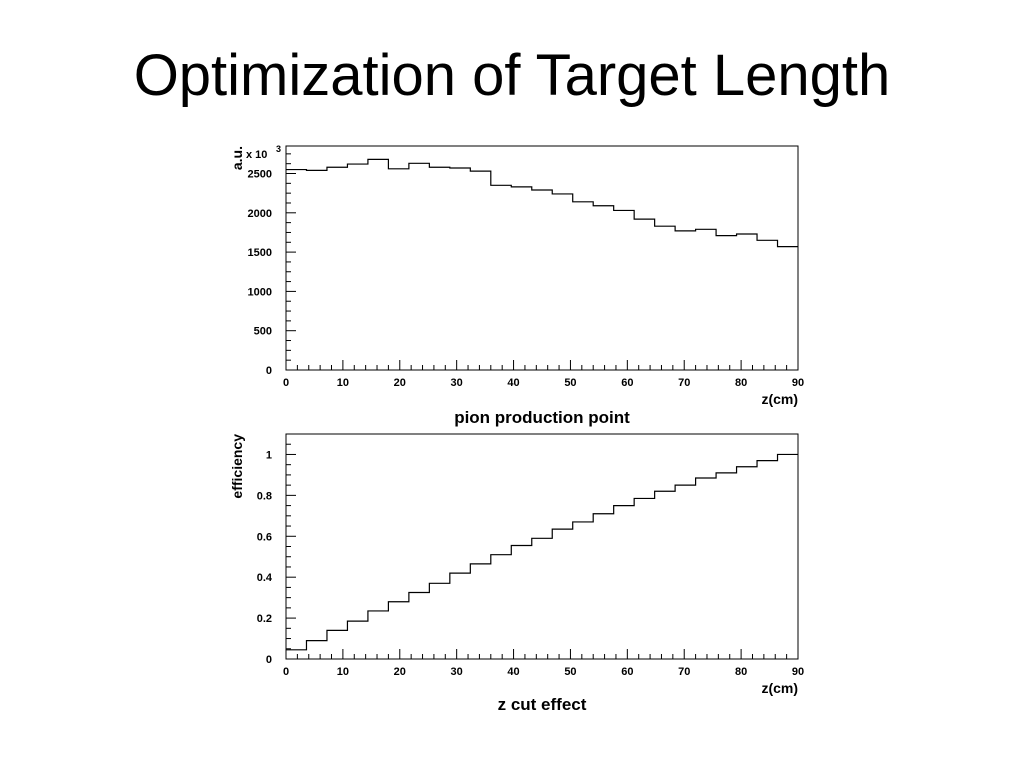 This screenshot has width=1024, height=768. What do you see at coordinates (260, 253) in the screenshot?
I see `y-tick-label: 1500` at bounding box center [260, 253].